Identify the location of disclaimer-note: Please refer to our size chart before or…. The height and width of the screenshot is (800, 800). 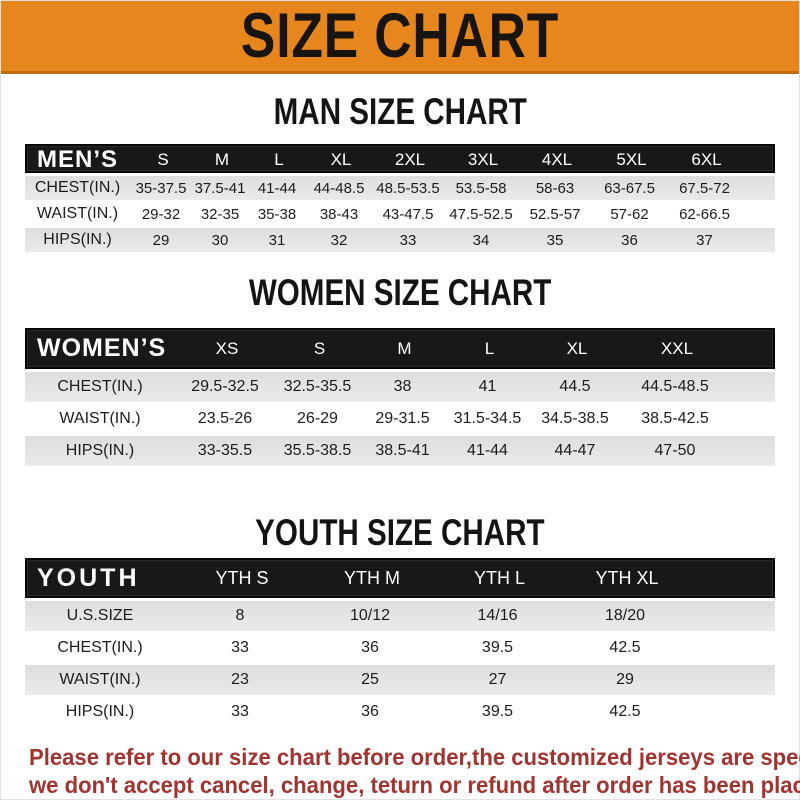
(414, 771).